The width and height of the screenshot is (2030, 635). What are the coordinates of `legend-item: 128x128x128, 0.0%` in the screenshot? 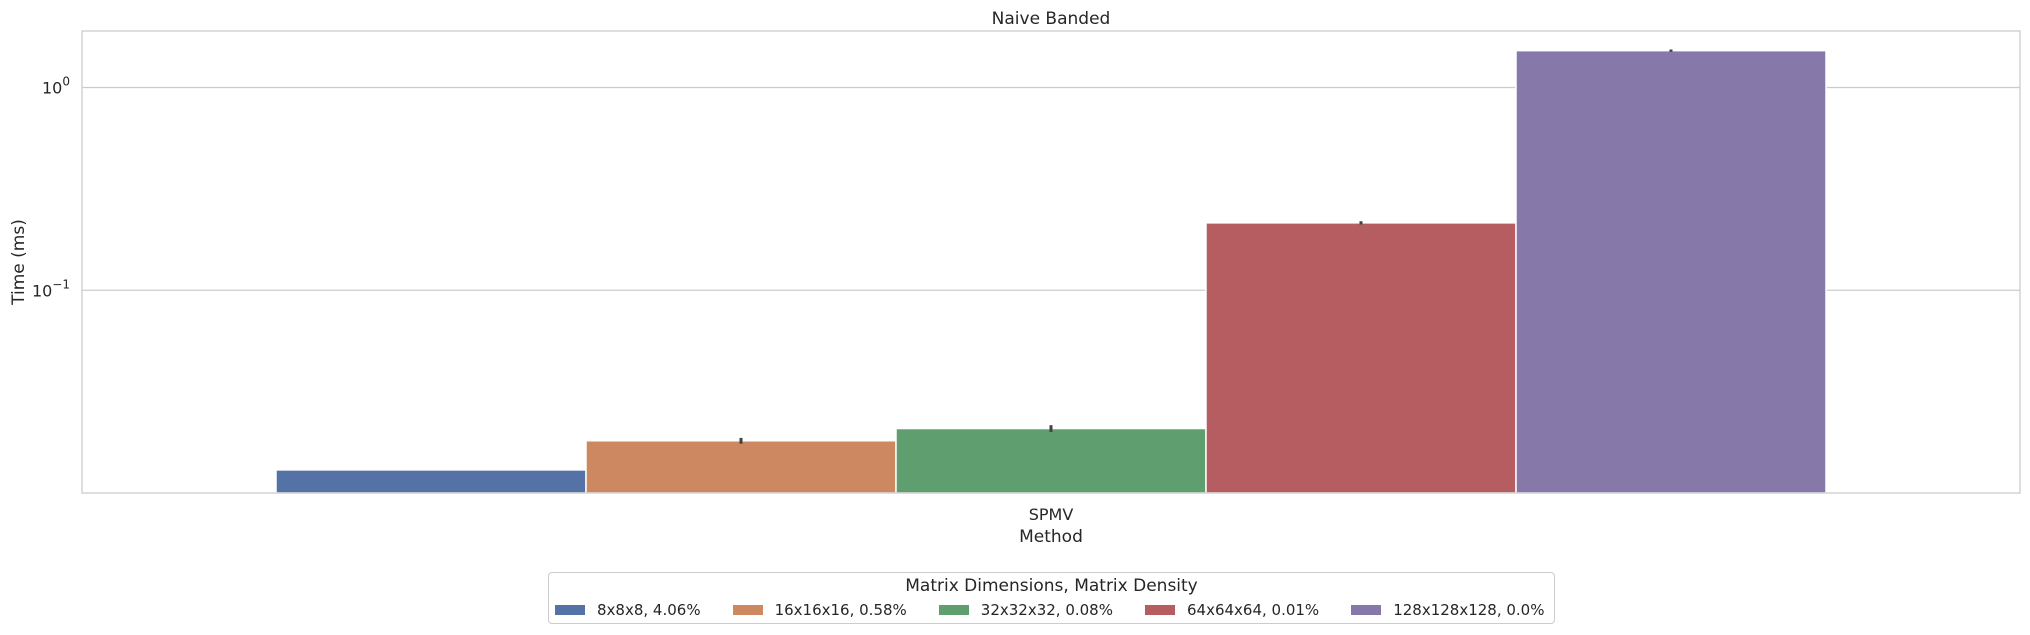 It's located at (1447, 610).